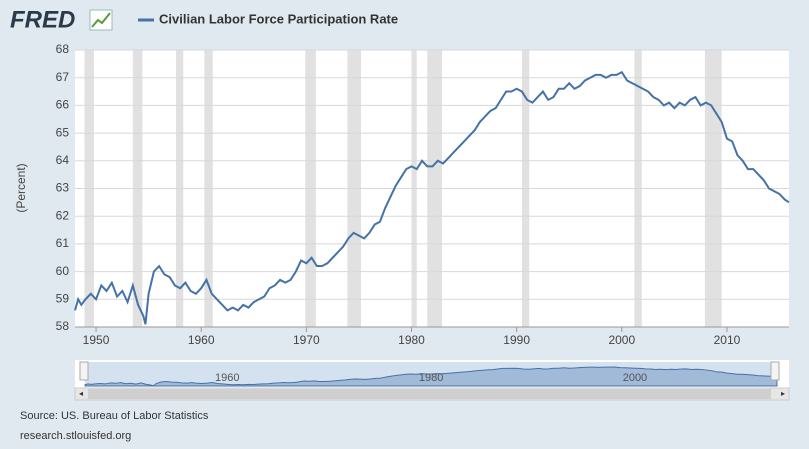  What do you see at coordinates (63, 160) in the screenshot?
I see `y-tick-label: 64` at bounding box center [63, 160].